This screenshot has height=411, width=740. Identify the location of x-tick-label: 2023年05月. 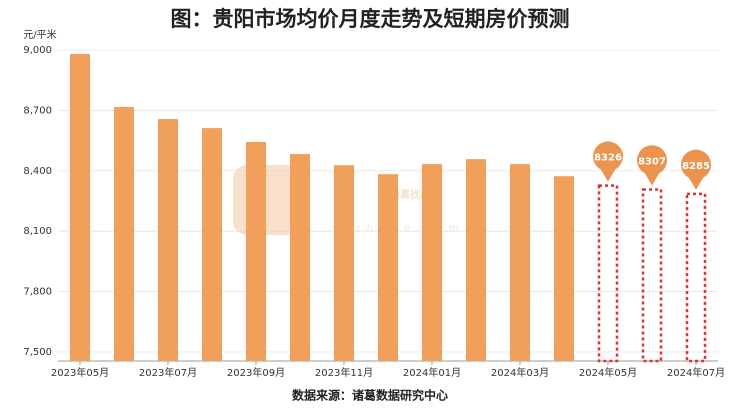
(80, 372).